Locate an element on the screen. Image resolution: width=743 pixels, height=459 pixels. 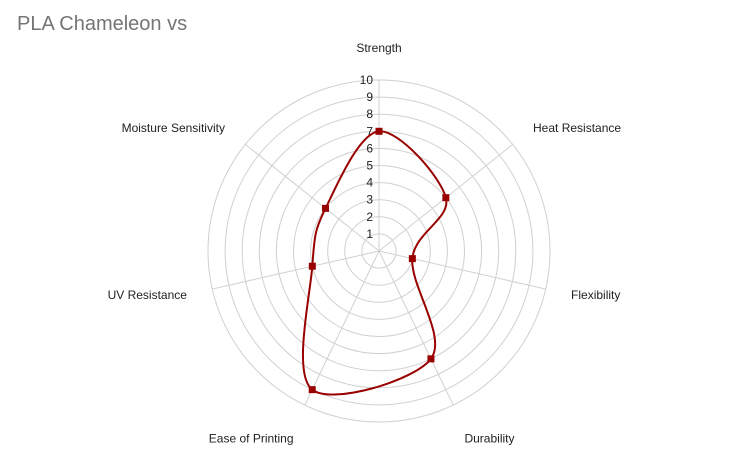
tick-label: 8 is located at coordinates (369, 114).